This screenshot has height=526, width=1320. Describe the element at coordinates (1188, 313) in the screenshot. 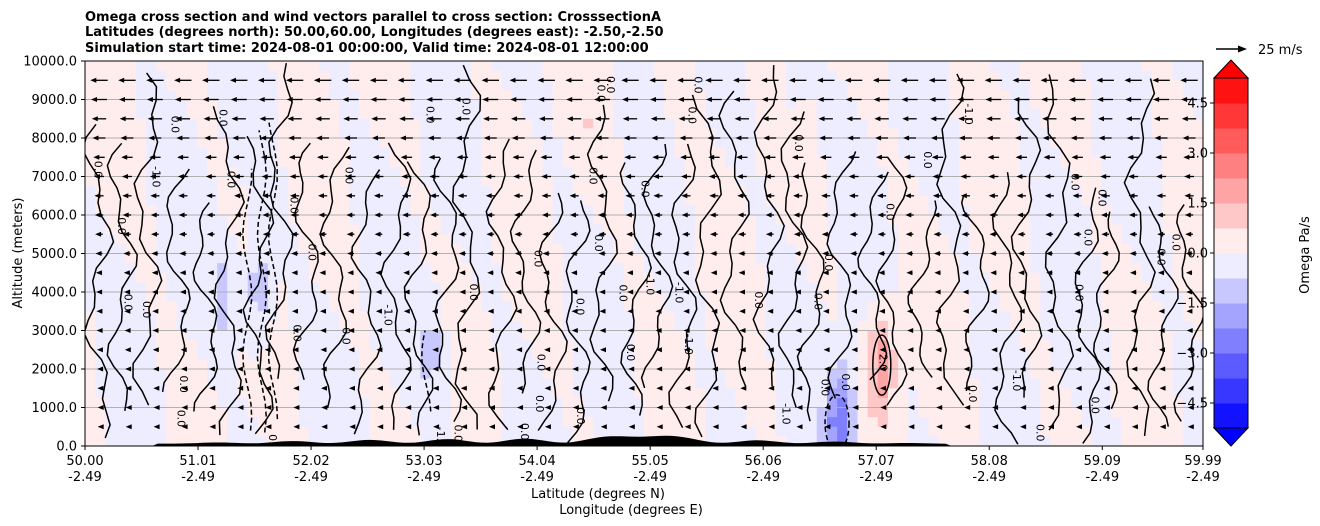

I see `zero-contour-line` at that location.